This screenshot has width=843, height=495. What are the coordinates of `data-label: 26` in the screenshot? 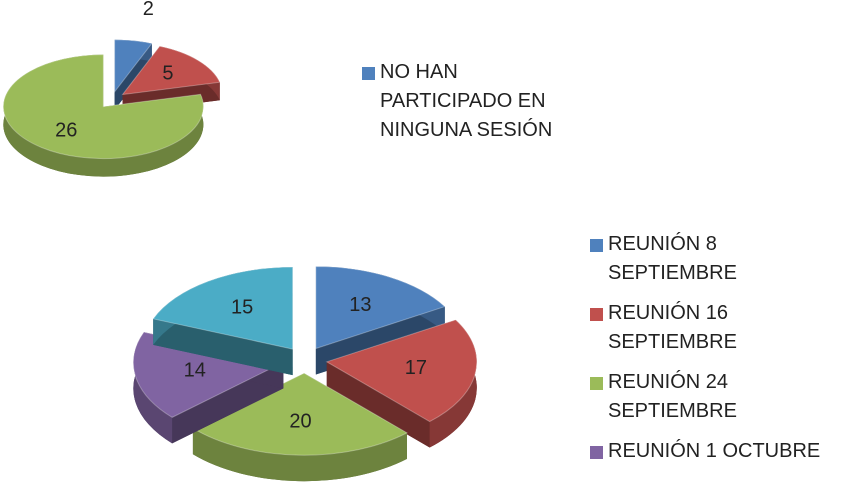 It's located at (66, 130).